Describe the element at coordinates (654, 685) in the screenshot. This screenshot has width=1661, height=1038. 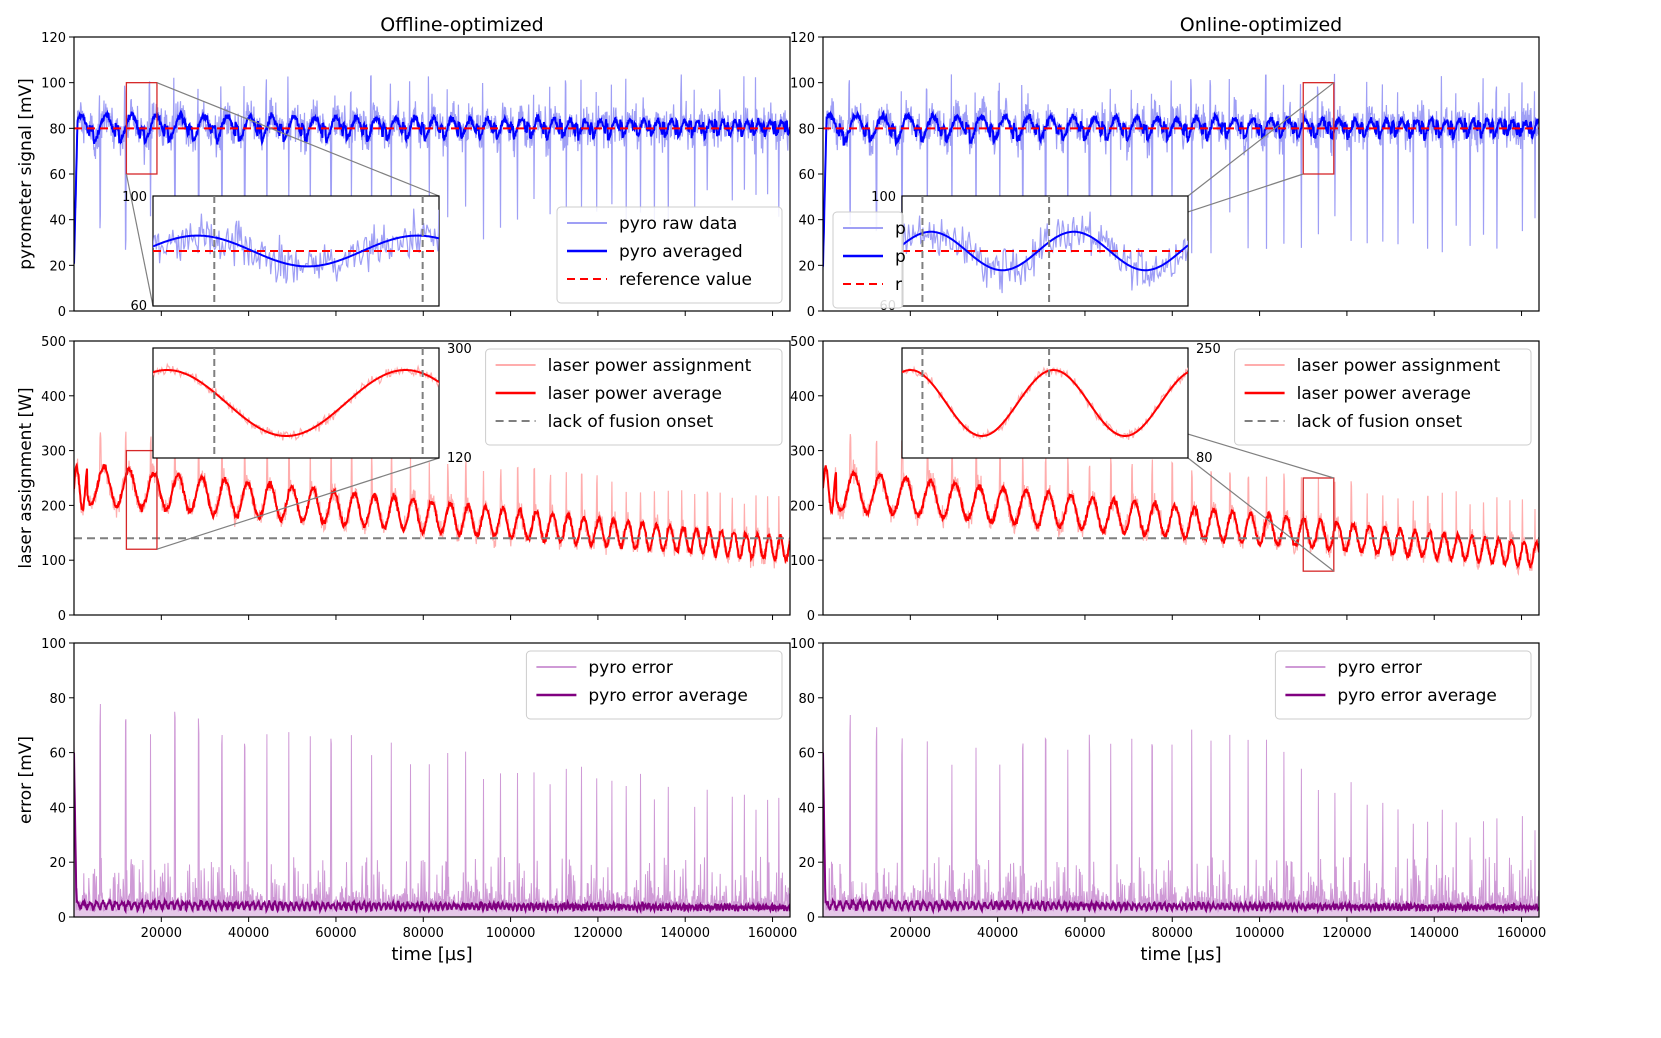
I see `legend-error-offline: pyro error pyro error average` at that location.